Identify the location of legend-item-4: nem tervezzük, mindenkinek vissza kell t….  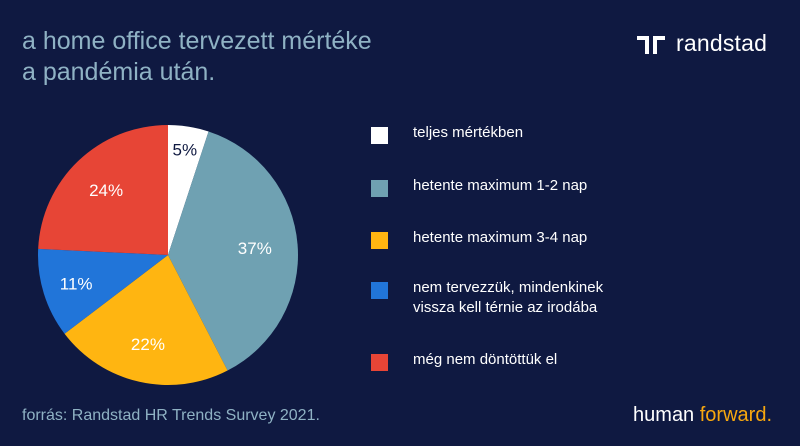
(571, 298).